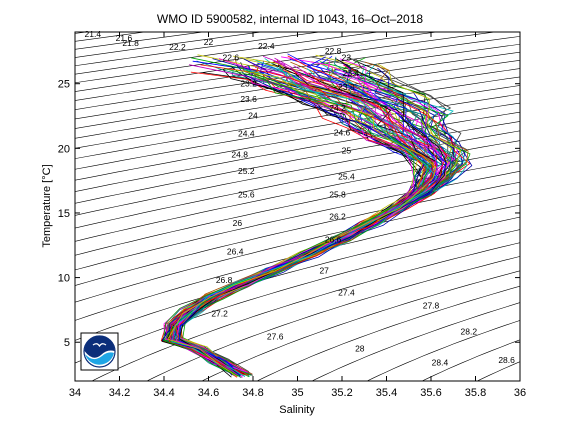 The height and width of the screenshot is (432, 576). What do you see at coordinates (246, 134) in the screenshot?
I see `isopycnal-label: 24.4` at bounding box center [246, 134].